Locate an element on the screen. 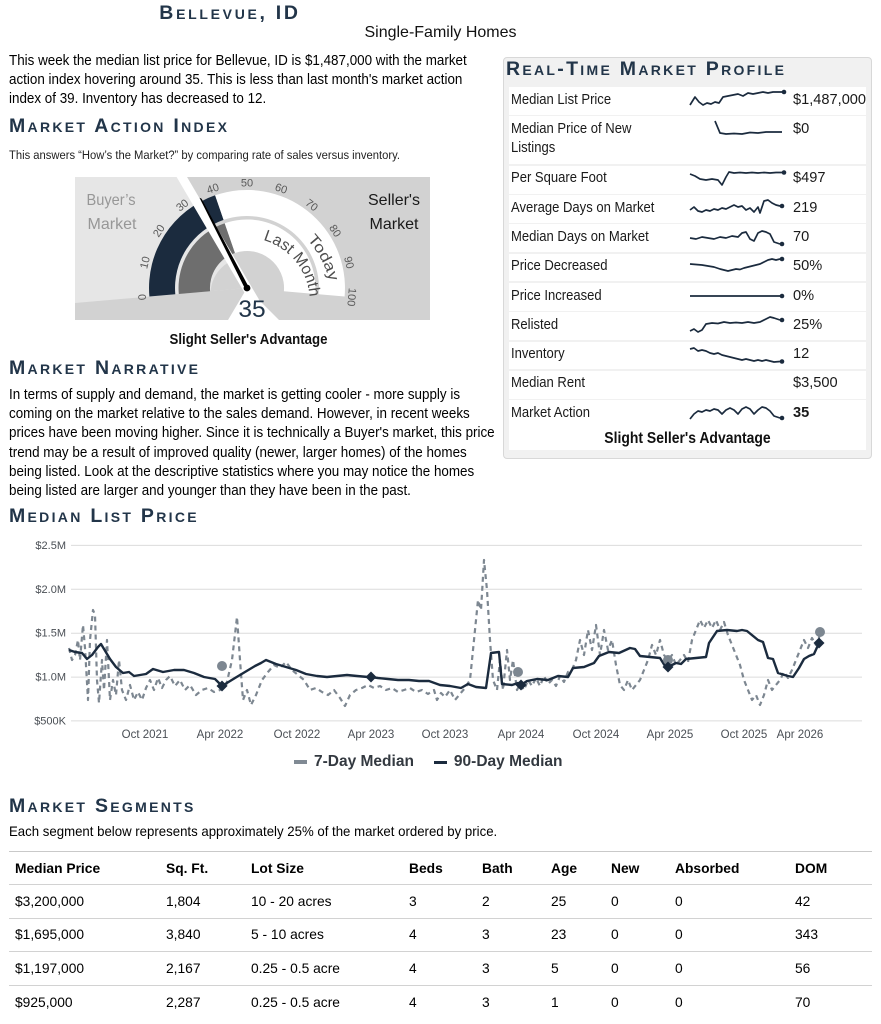 Image resolution: width=881 pixels, height=1024 pixels. svg-text: Seller's is located at coordinates (394, 200).